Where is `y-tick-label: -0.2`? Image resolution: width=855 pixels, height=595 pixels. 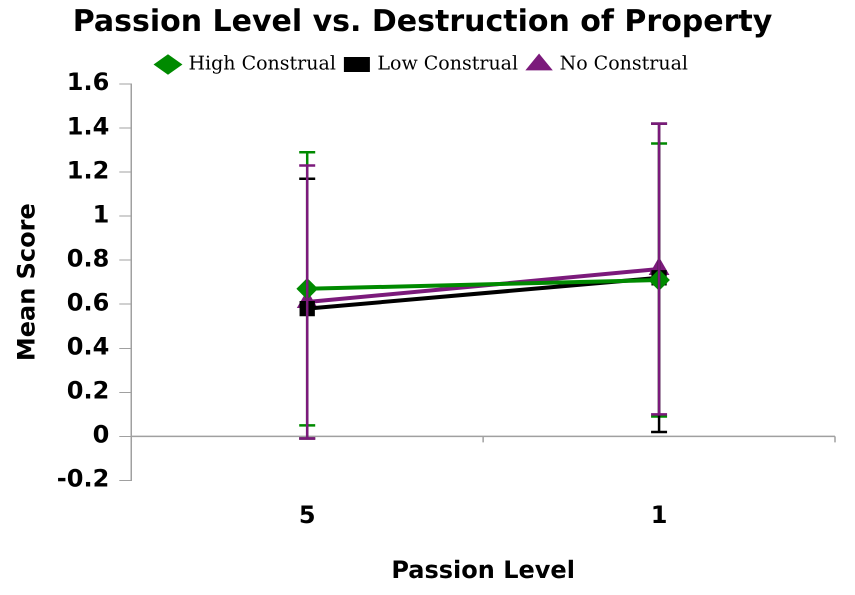 y-tick-label: -0.2 is located at coordinates (83, 478).